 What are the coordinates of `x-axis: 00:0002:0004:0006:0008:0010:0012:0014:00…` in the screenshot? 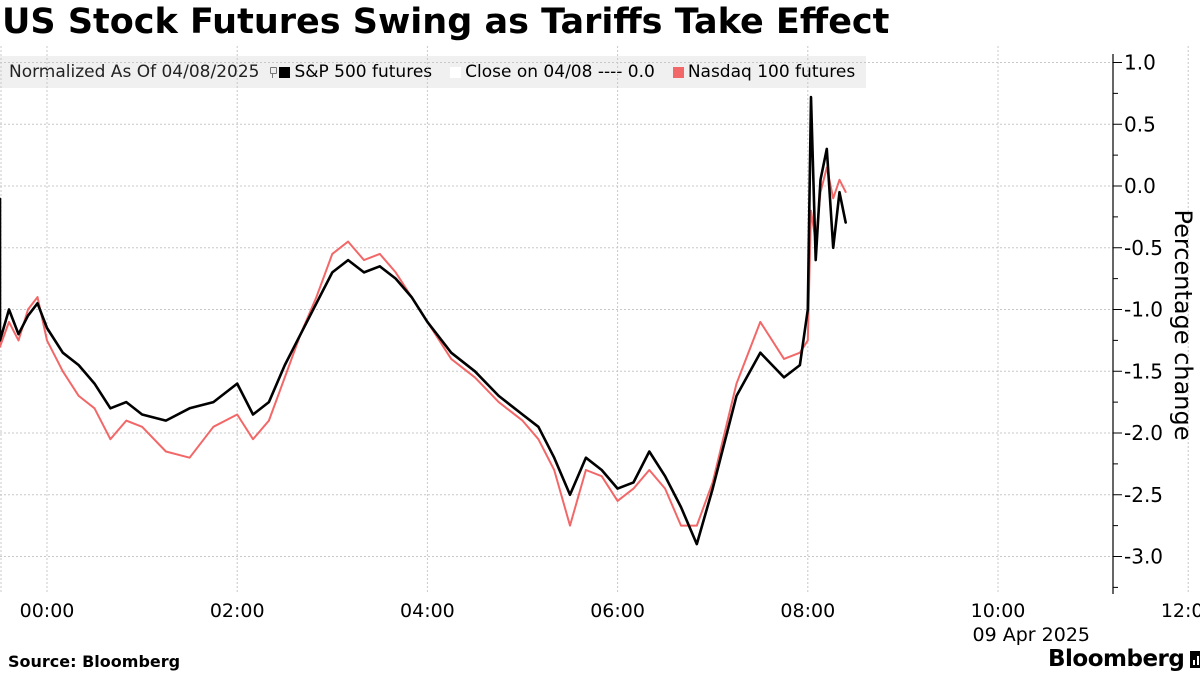 It's located at (610, 623).